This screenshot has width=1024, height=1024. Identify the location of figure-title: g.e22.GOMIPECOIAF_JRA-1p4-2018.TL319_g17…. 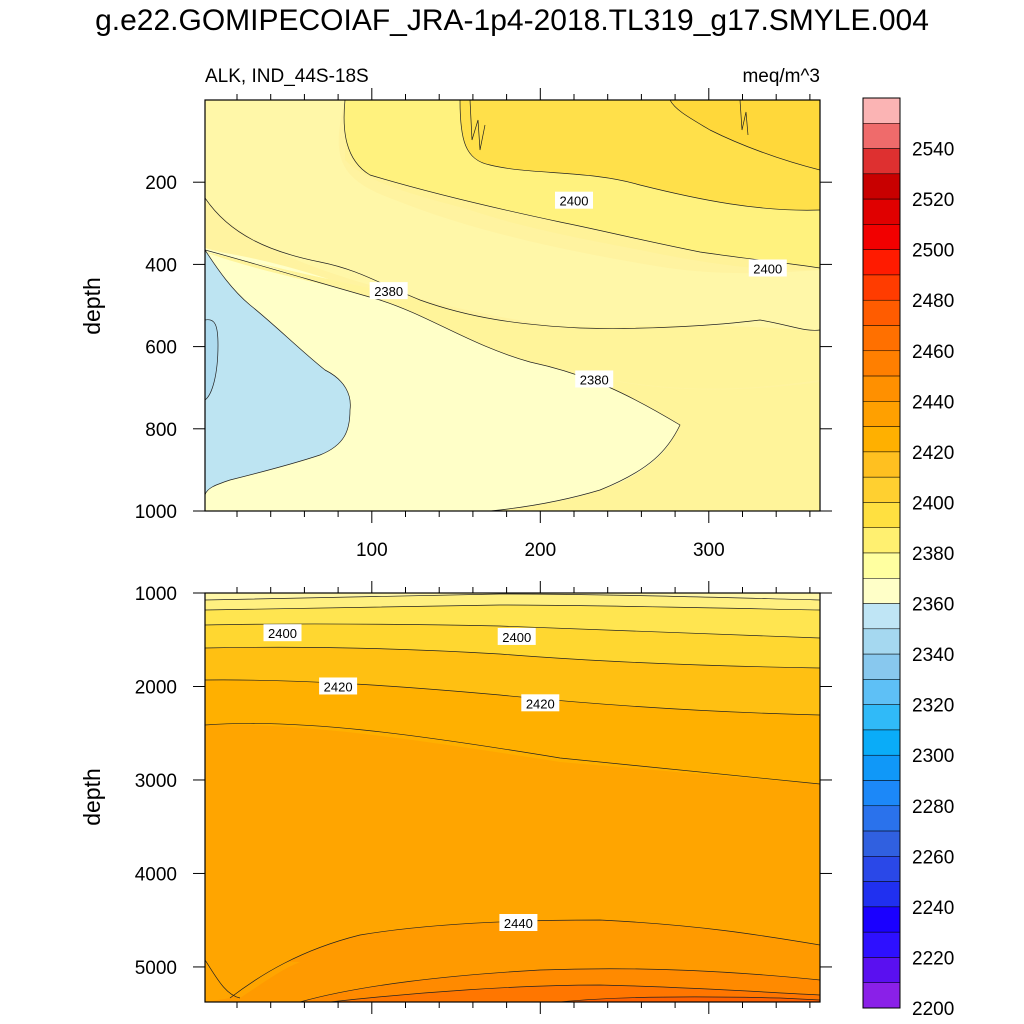
(512, 20).